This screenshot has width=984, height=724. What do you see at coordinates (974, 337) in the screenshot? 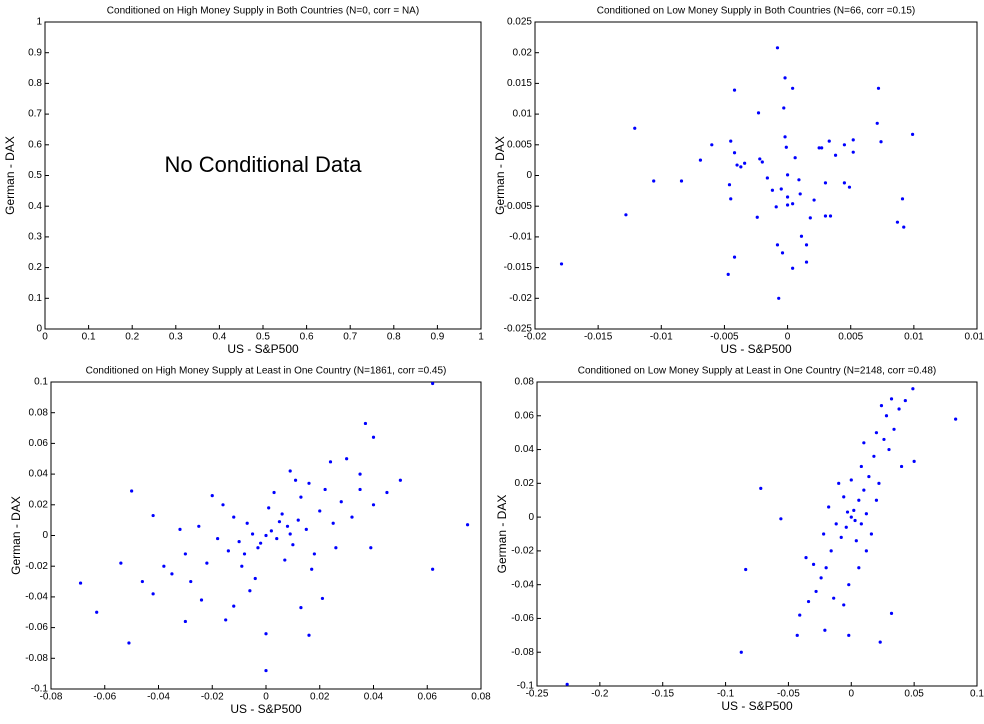
I see `x-tick-label: 0.015` at bounding box center [974, 337].